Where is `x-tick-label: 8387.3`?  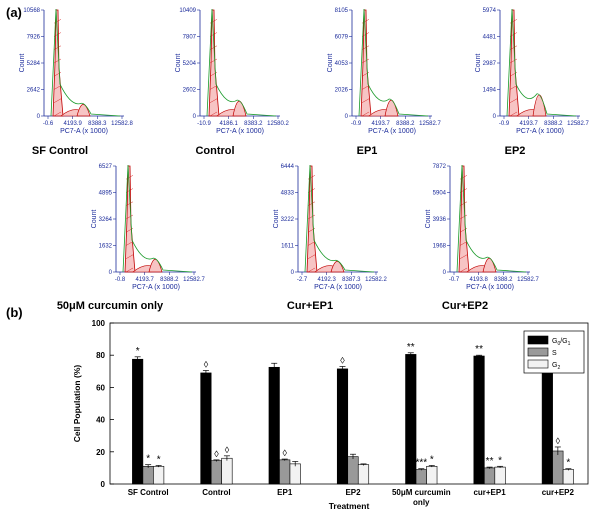
x-tick-label: 8387.3 is located at coordinates (351, 280).